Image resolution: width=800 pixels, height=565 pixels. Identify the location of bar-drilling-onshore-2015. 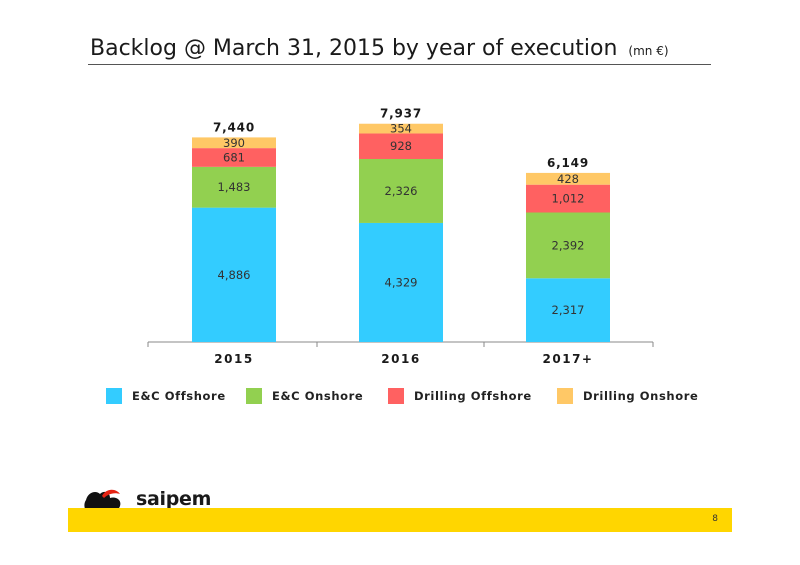
(234, 143).